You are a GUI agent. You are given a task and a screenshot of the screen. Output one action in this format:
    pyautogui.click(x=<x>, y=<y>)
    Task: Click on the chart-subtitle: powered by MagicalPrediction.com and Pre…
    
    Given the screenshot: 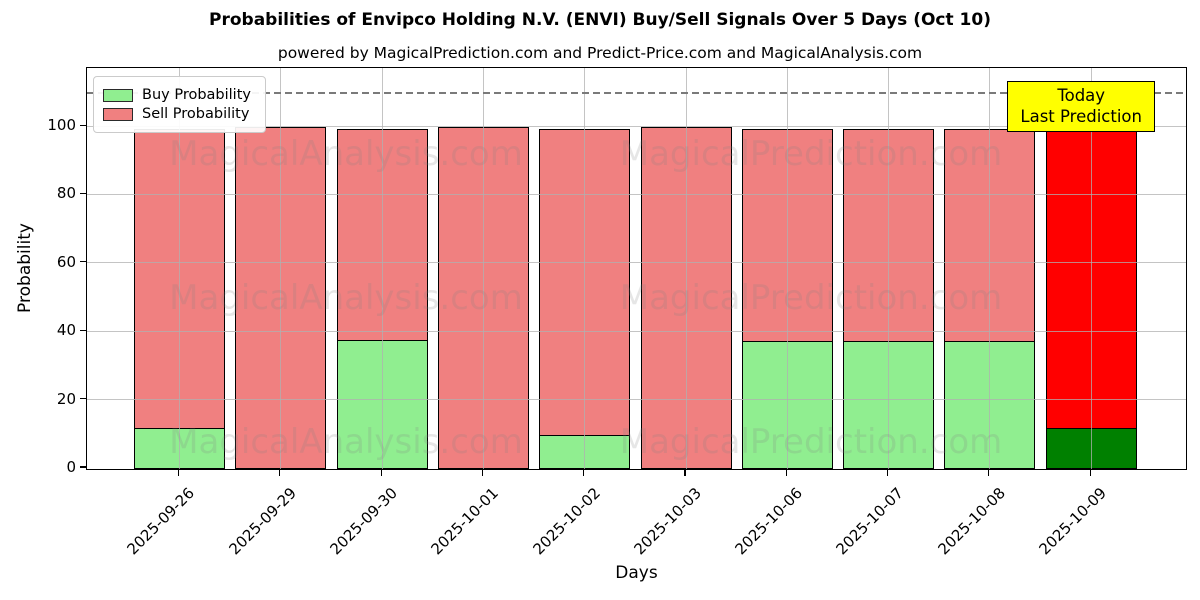 What is the action you would take?
    pyautogui.click(x=600, y=53)
    